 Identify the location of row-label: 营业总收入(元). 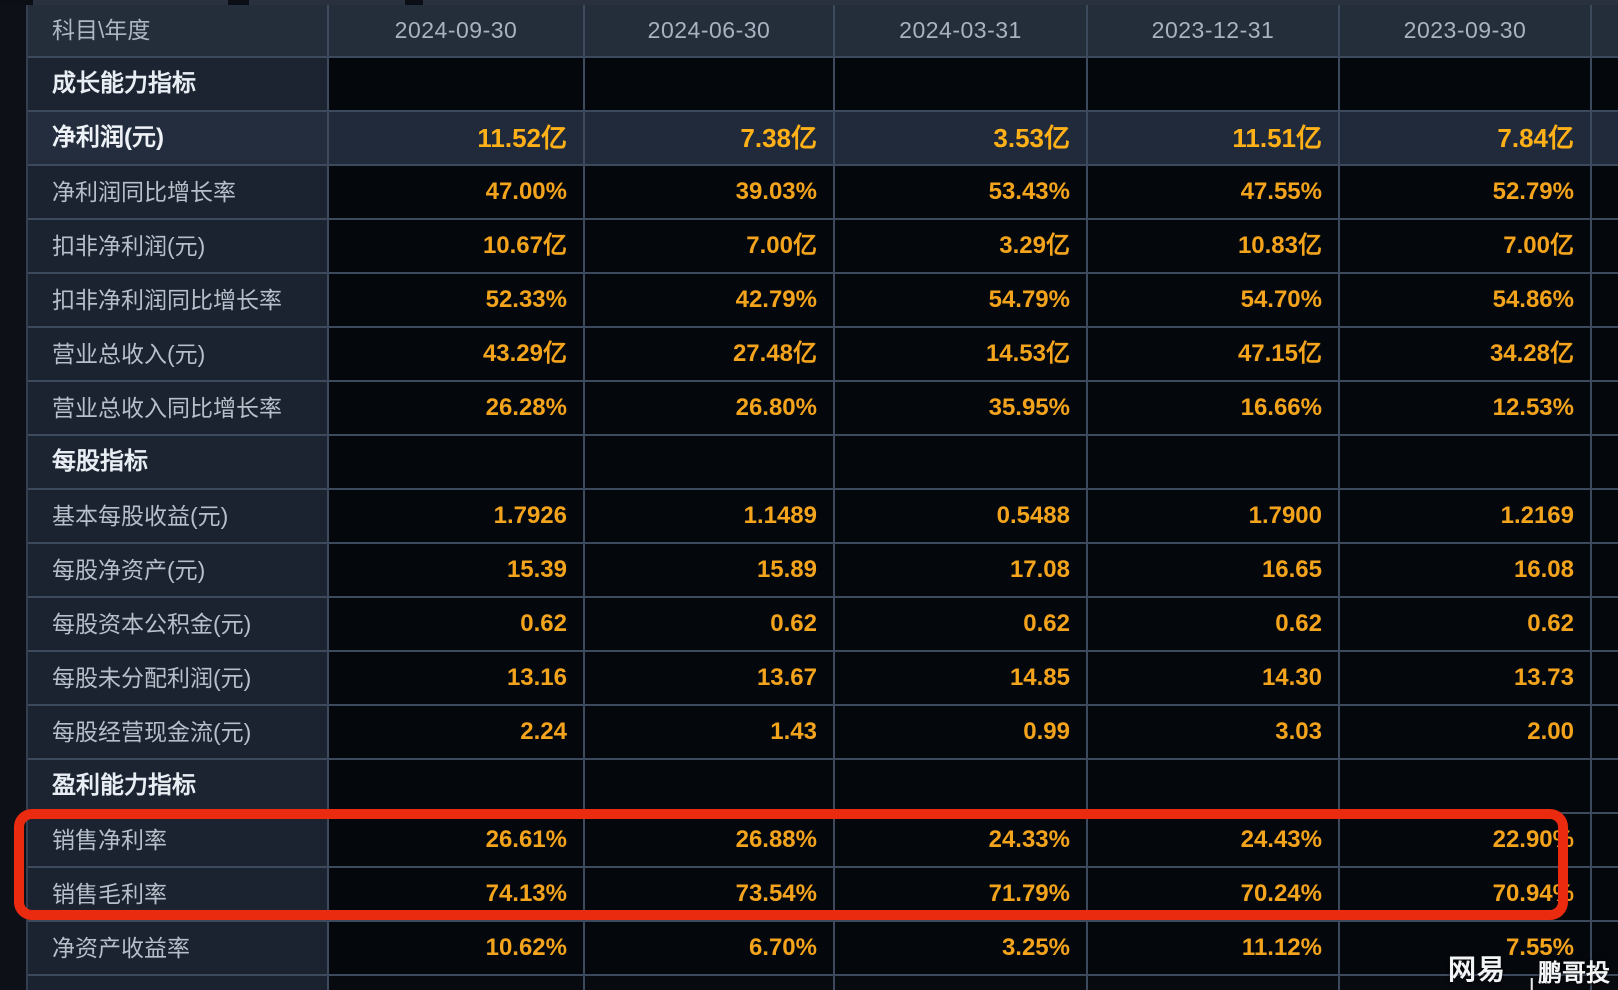
(178, 355).